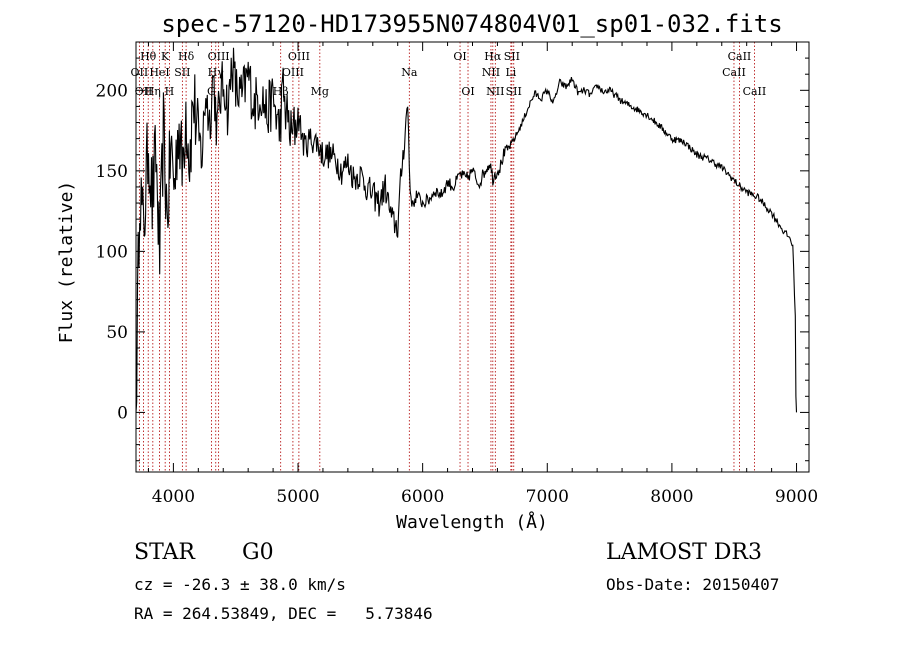  I want to click on line-marker-label: Mg, so click(320, 91).